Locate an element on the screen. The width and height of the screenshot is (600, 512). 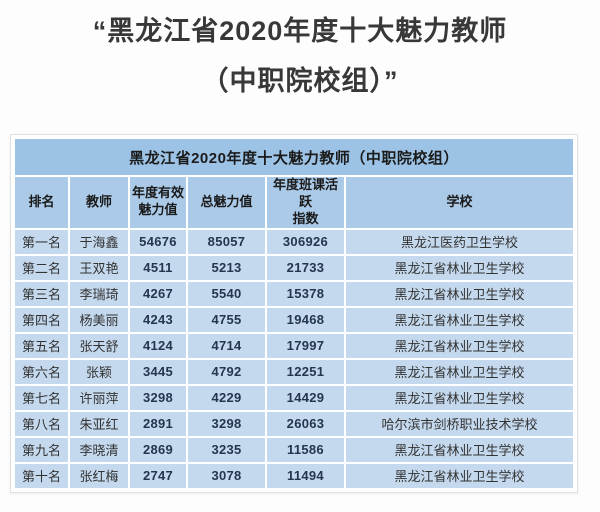
table-caption-row: 黑龙江省2020年度十大魅力教师（中职院校组） is located at coordinates (294, 157).